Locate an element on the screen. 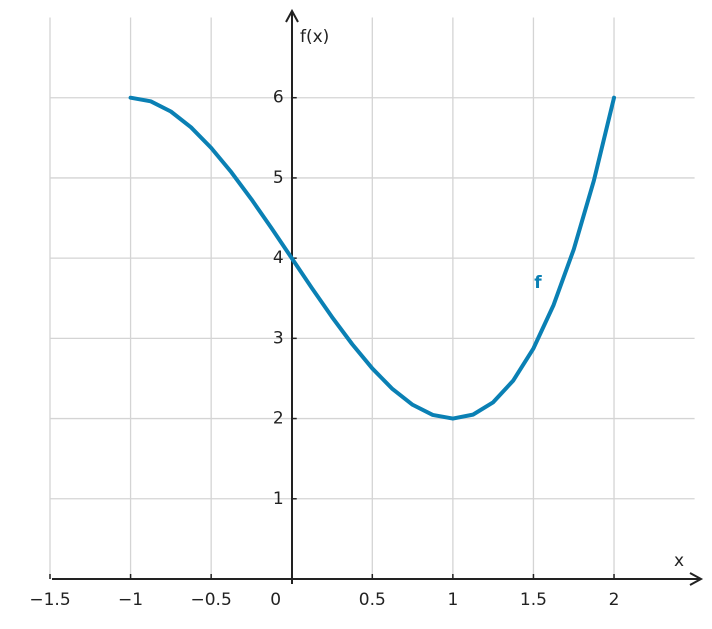  x-tick-label: −1.5 is located at coordinates (49, 600).